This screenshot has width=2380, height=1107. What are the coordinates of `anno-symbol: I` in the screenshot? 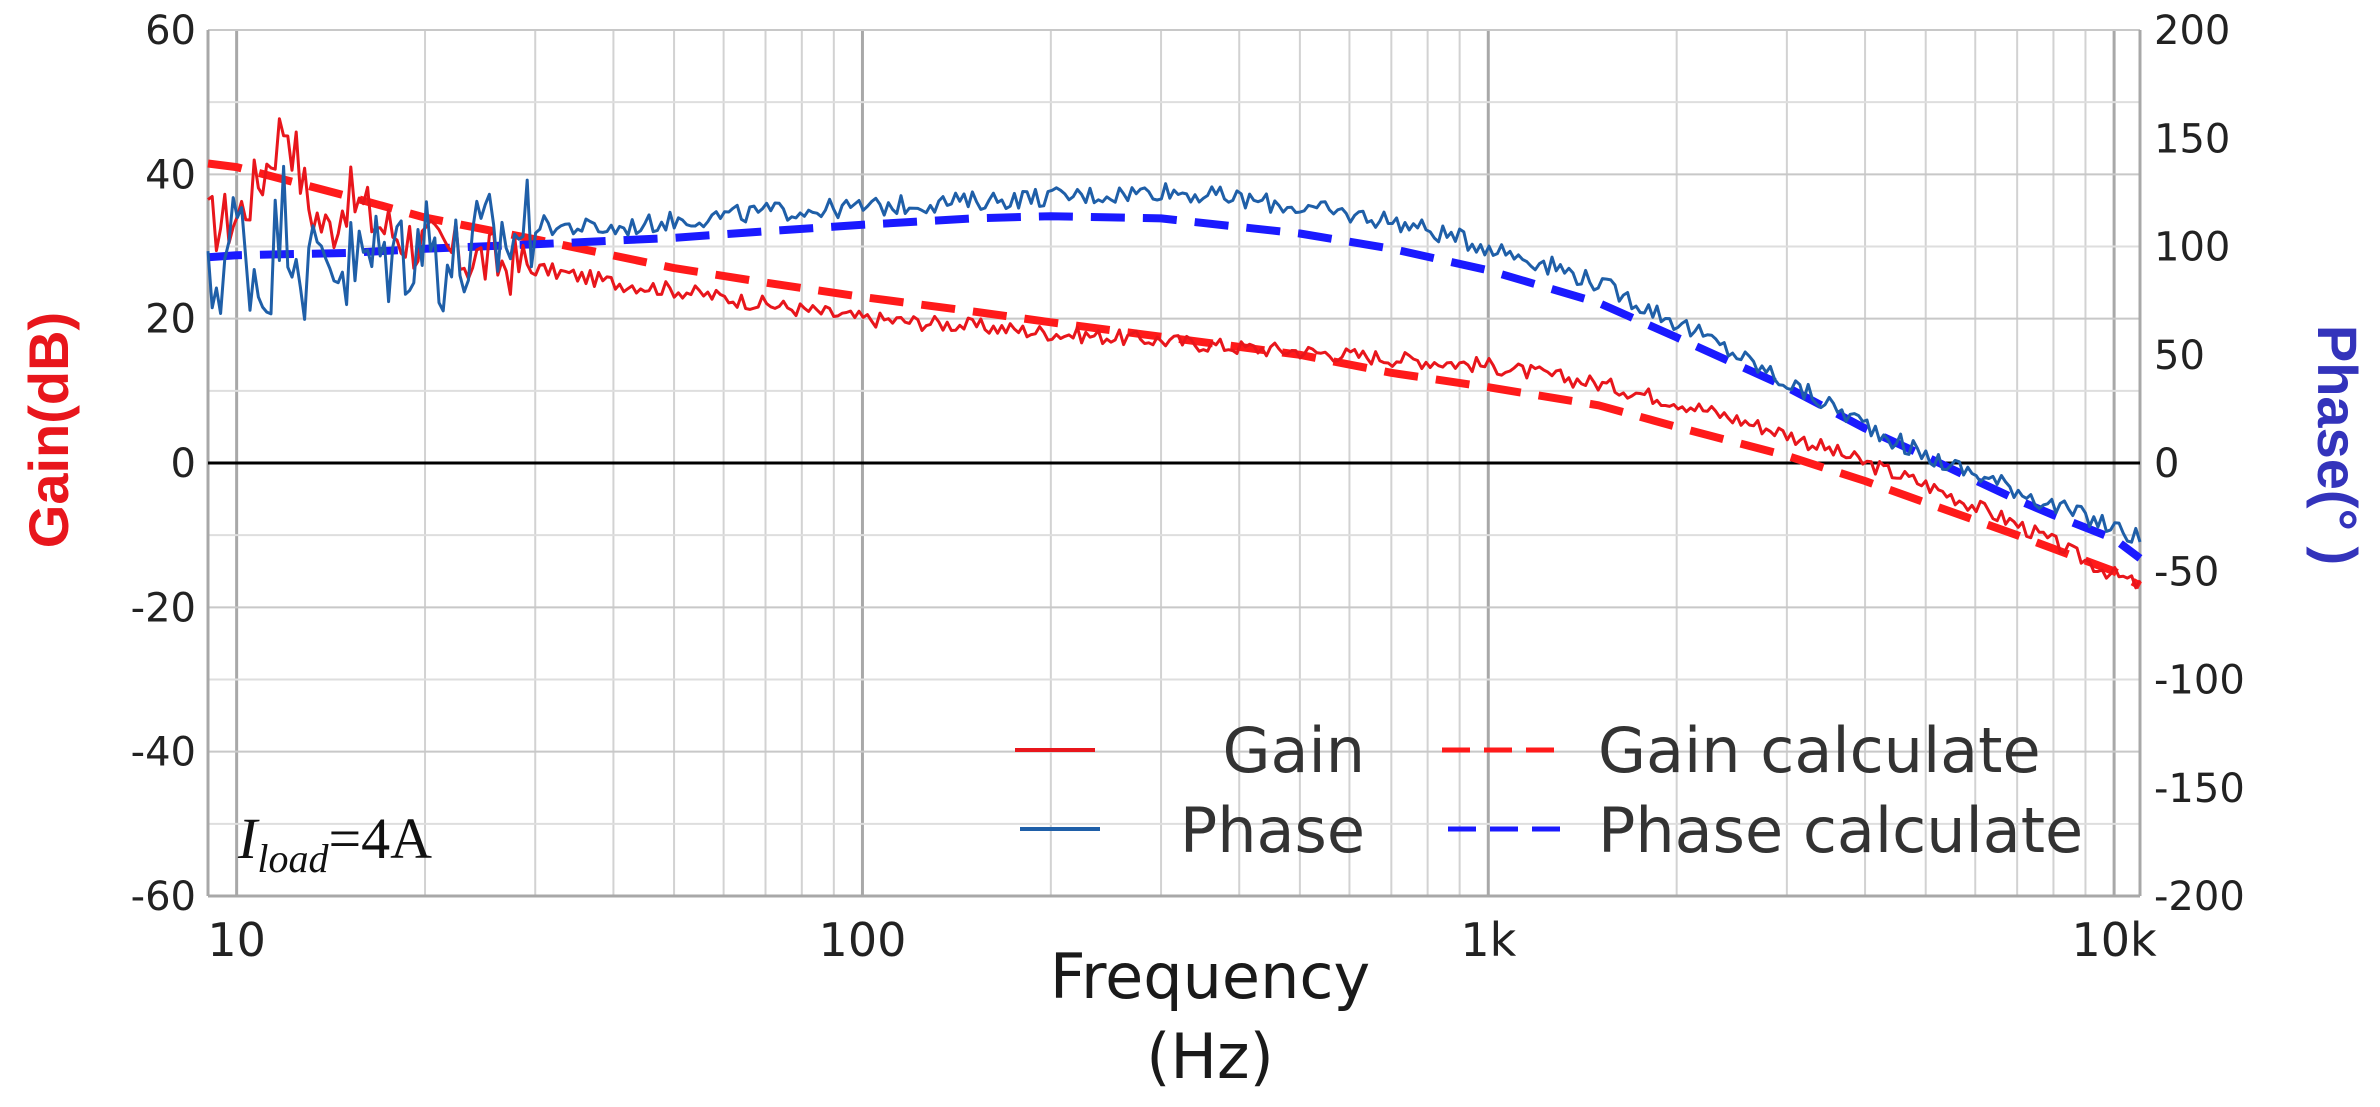 It's located at (248, 838).